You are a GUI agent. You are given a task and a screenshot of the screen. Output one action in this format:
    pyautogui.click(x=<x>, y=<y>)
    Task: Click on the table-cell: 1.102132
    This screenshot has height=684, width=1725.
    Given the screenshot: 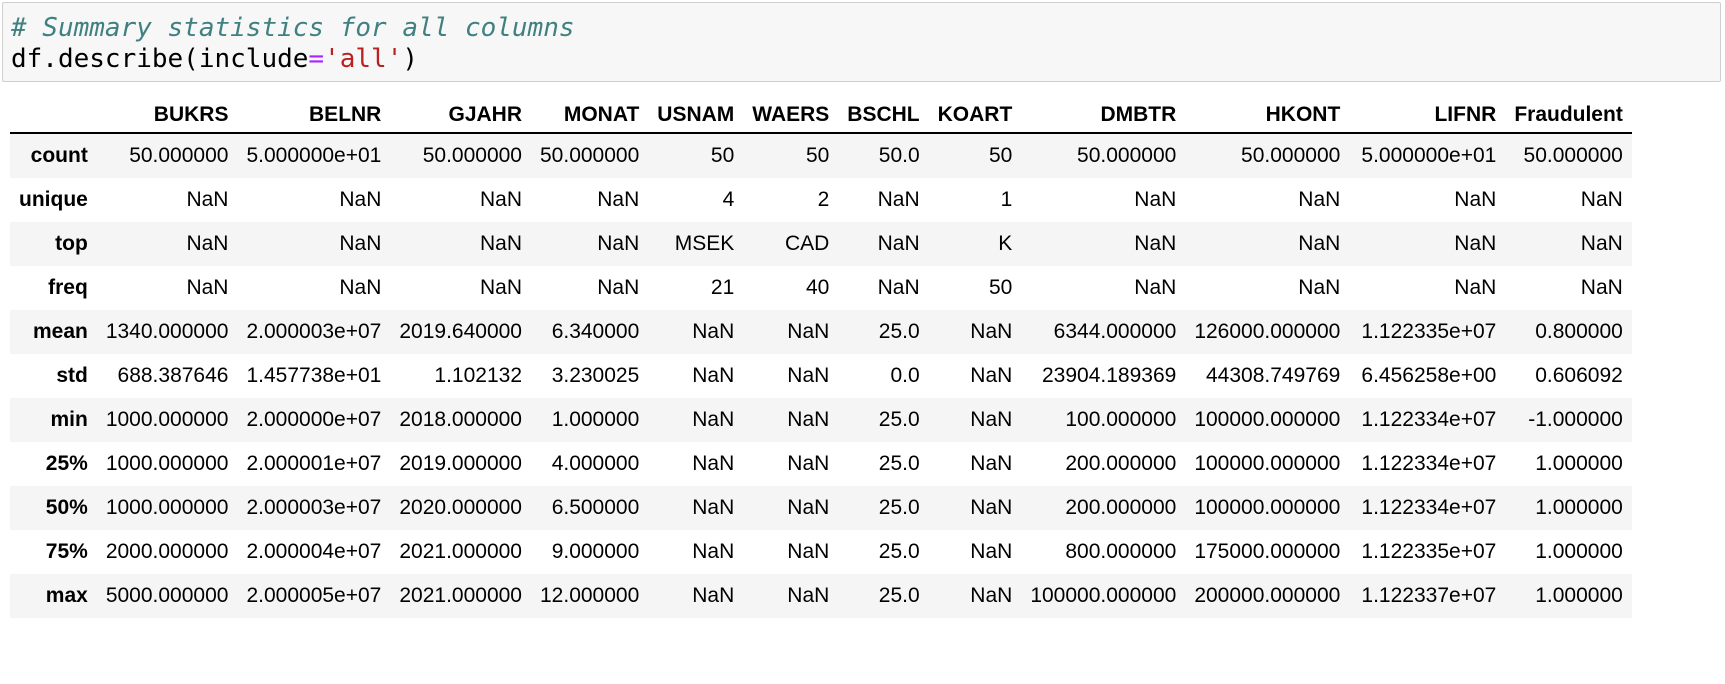 What is the action you would take?
    pyautogui.click(x=478, y=375)
    